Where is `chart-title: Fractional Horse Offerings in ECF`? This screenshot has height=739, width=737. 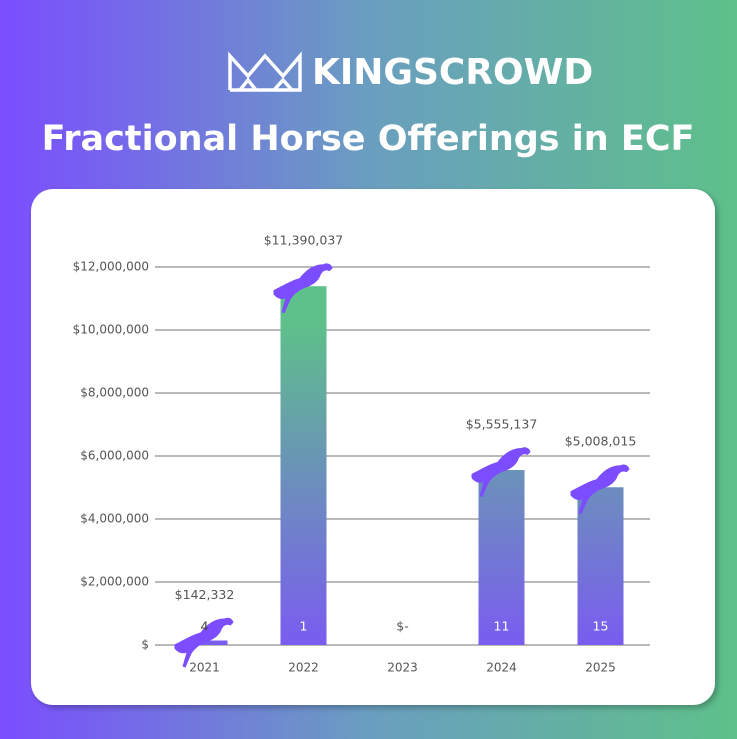
chart-title: Fractional Horse Offerings in ECF is located at coordinates (368, 139).